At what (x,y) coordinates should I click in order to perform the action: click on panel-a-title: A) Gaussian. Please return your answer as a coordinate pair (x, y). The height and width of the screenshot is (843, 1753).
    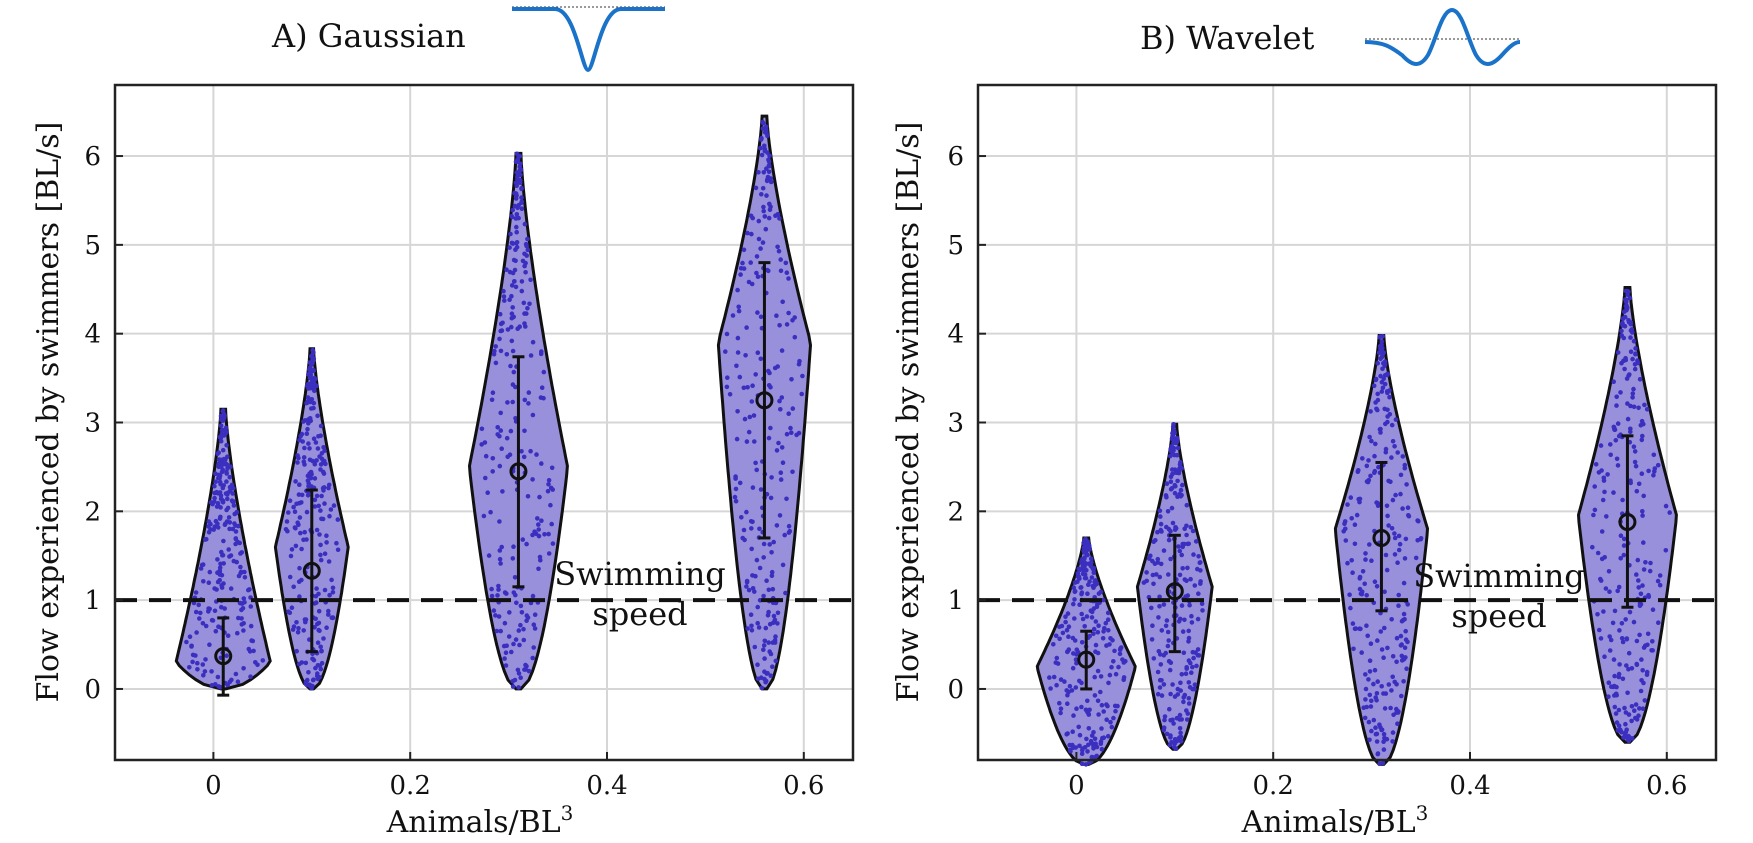
    Looking at the image, I should click on (368, 36).